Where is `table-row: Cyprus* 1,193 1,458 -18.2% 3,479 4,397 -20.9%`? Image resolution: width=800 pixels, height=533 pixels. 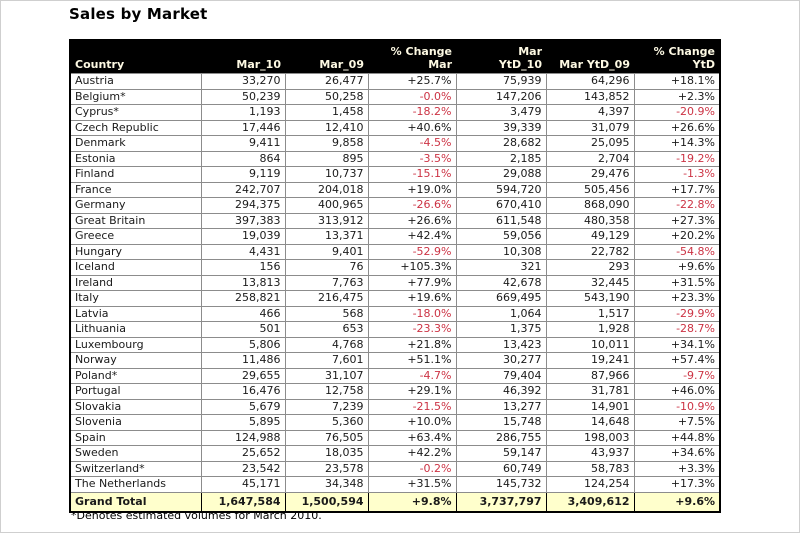 table-row: Cyprus* 1,193 1,458 -18.2% 3,479 4,397 -20.9% is located at coordinates (395, 112).